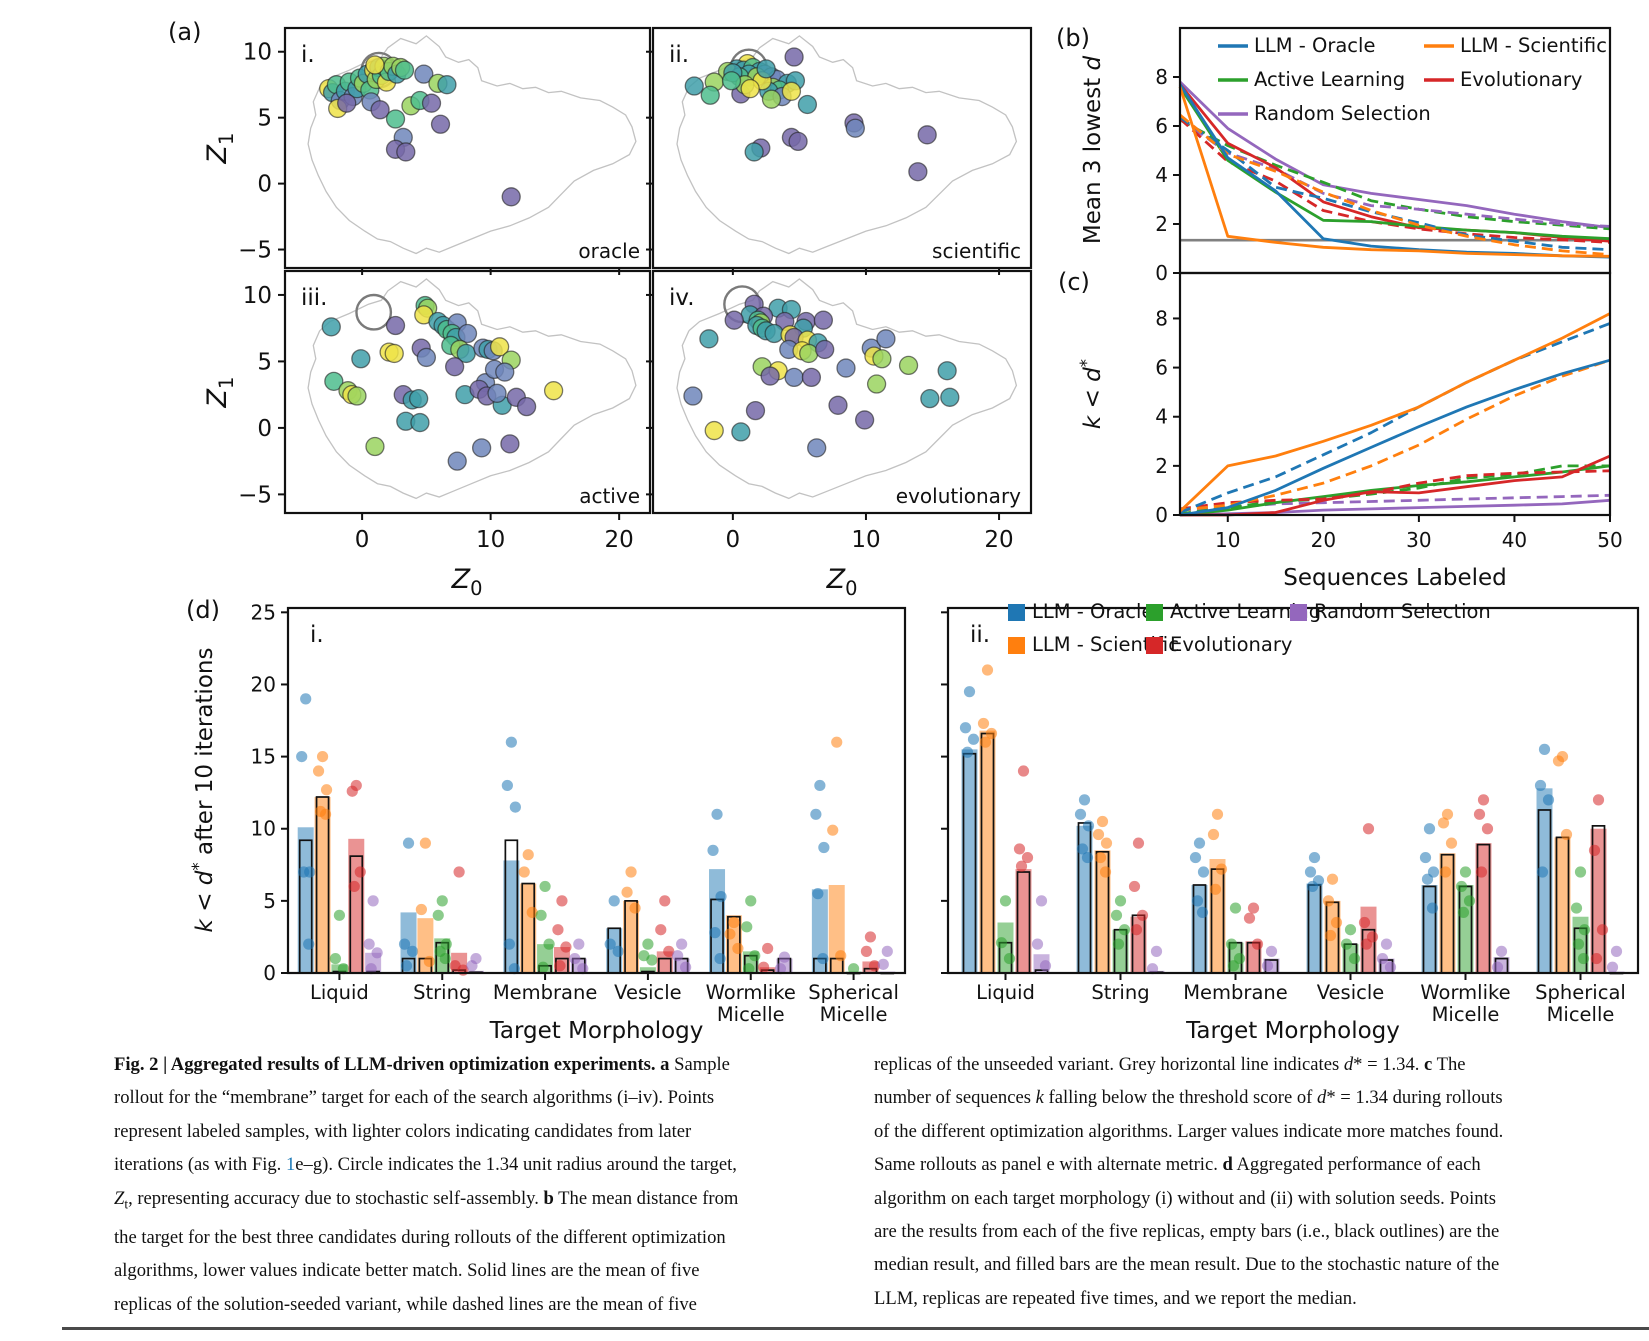 This screenshot has height=1341, width=1649. Describe the element at coordinates (1609, 540) in the screenshot. I see `x-tick-label: 50` at that location.